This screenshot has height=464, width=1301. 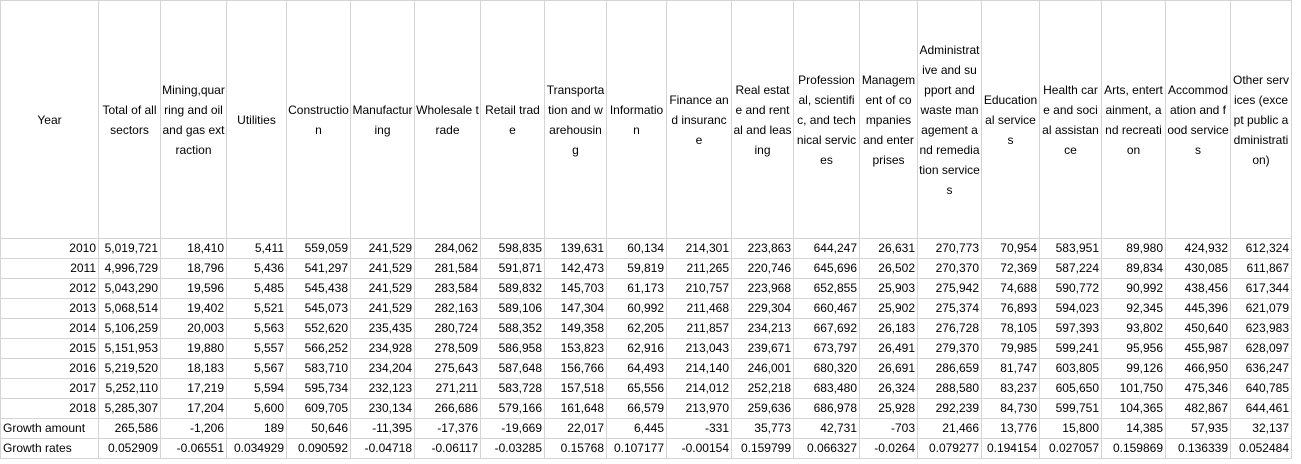 I want to click on data-cell: 5,600, so click(x=256, y=408).